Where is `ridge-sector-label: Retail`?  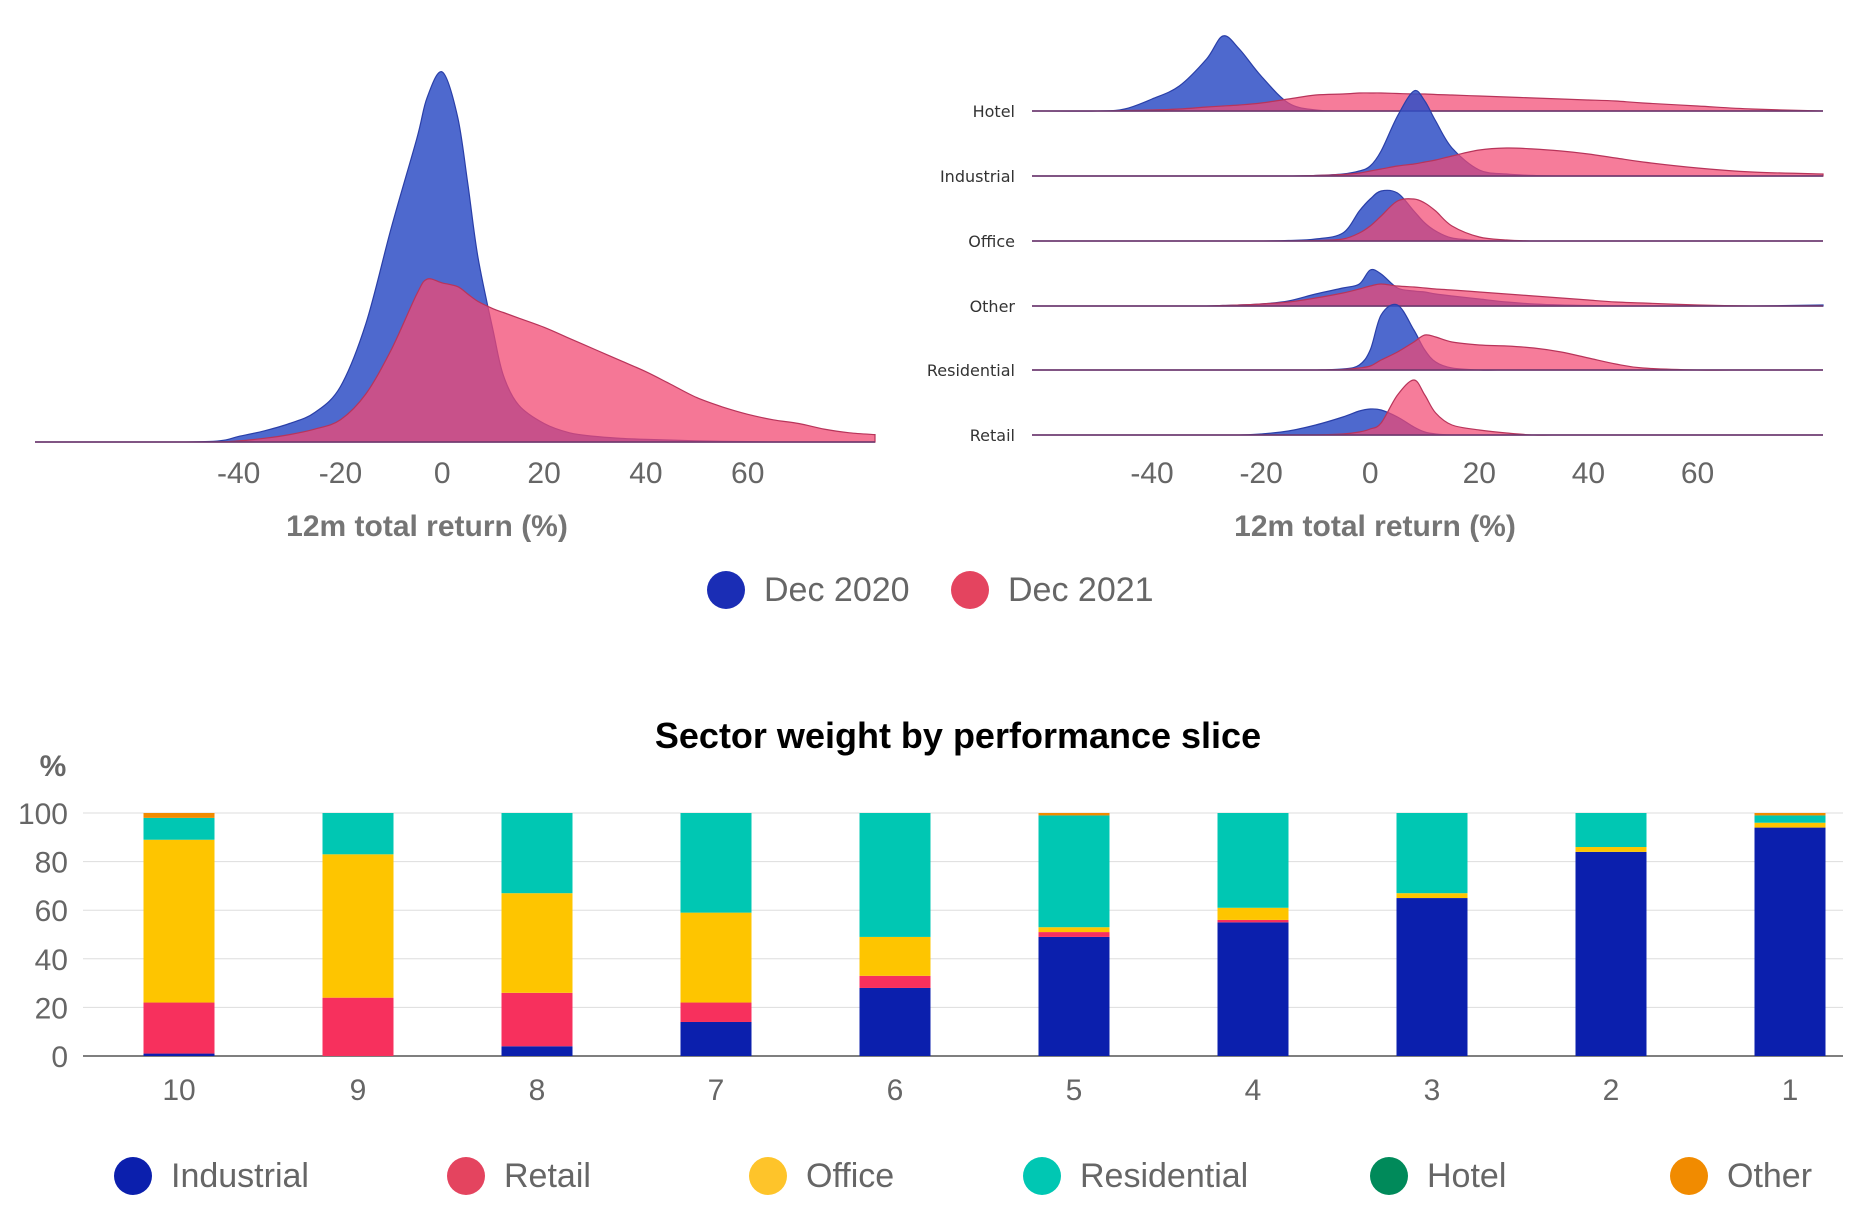 ridge-sector-label: Retail is located at coordinates (992, 435).